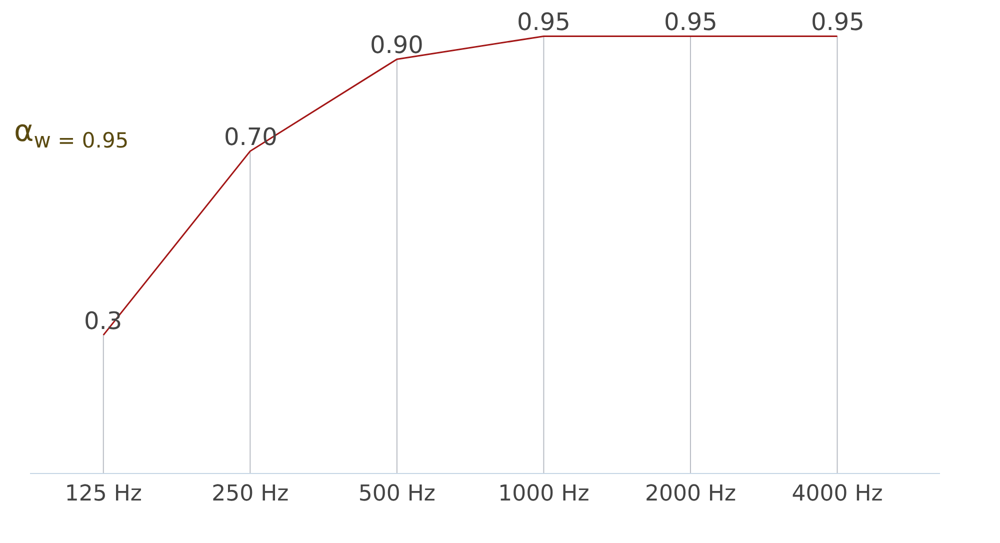  Describe the element at coordinates (837, 493) in the screenshot. I see `x-tick-label: 4000 Hz` at that location.